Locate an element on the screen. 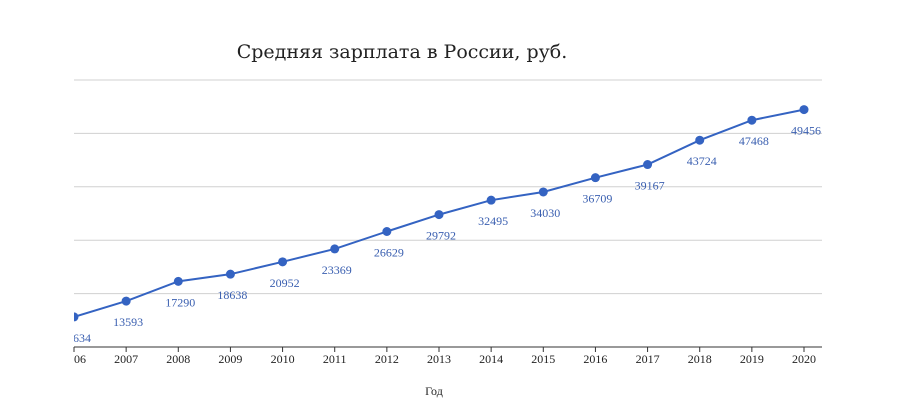  data-label: 39167 is located at coordinates (650, 186).